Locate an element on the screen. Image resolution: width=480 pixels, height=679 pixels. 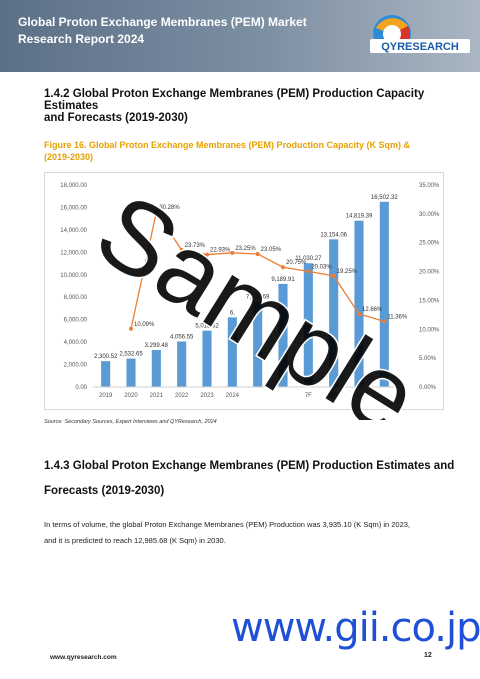
growth-value-label: 22.93% is located at coordinates (220, 251).